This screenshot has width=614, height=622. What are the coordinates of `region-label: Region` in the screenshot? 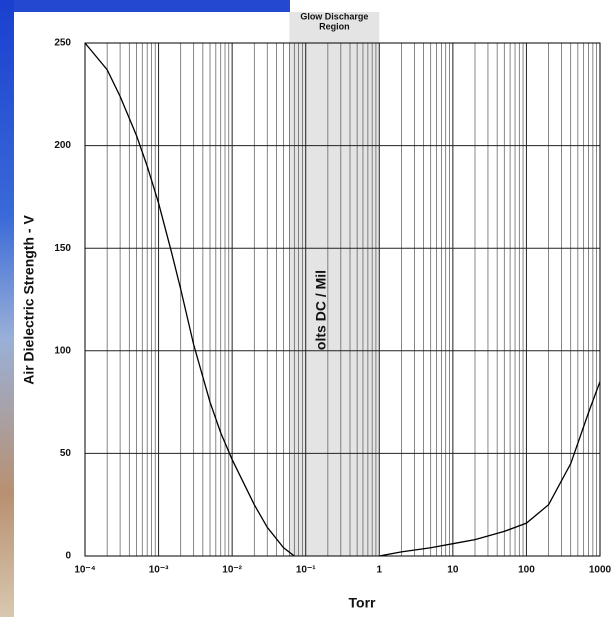 It's located at (334, 26).